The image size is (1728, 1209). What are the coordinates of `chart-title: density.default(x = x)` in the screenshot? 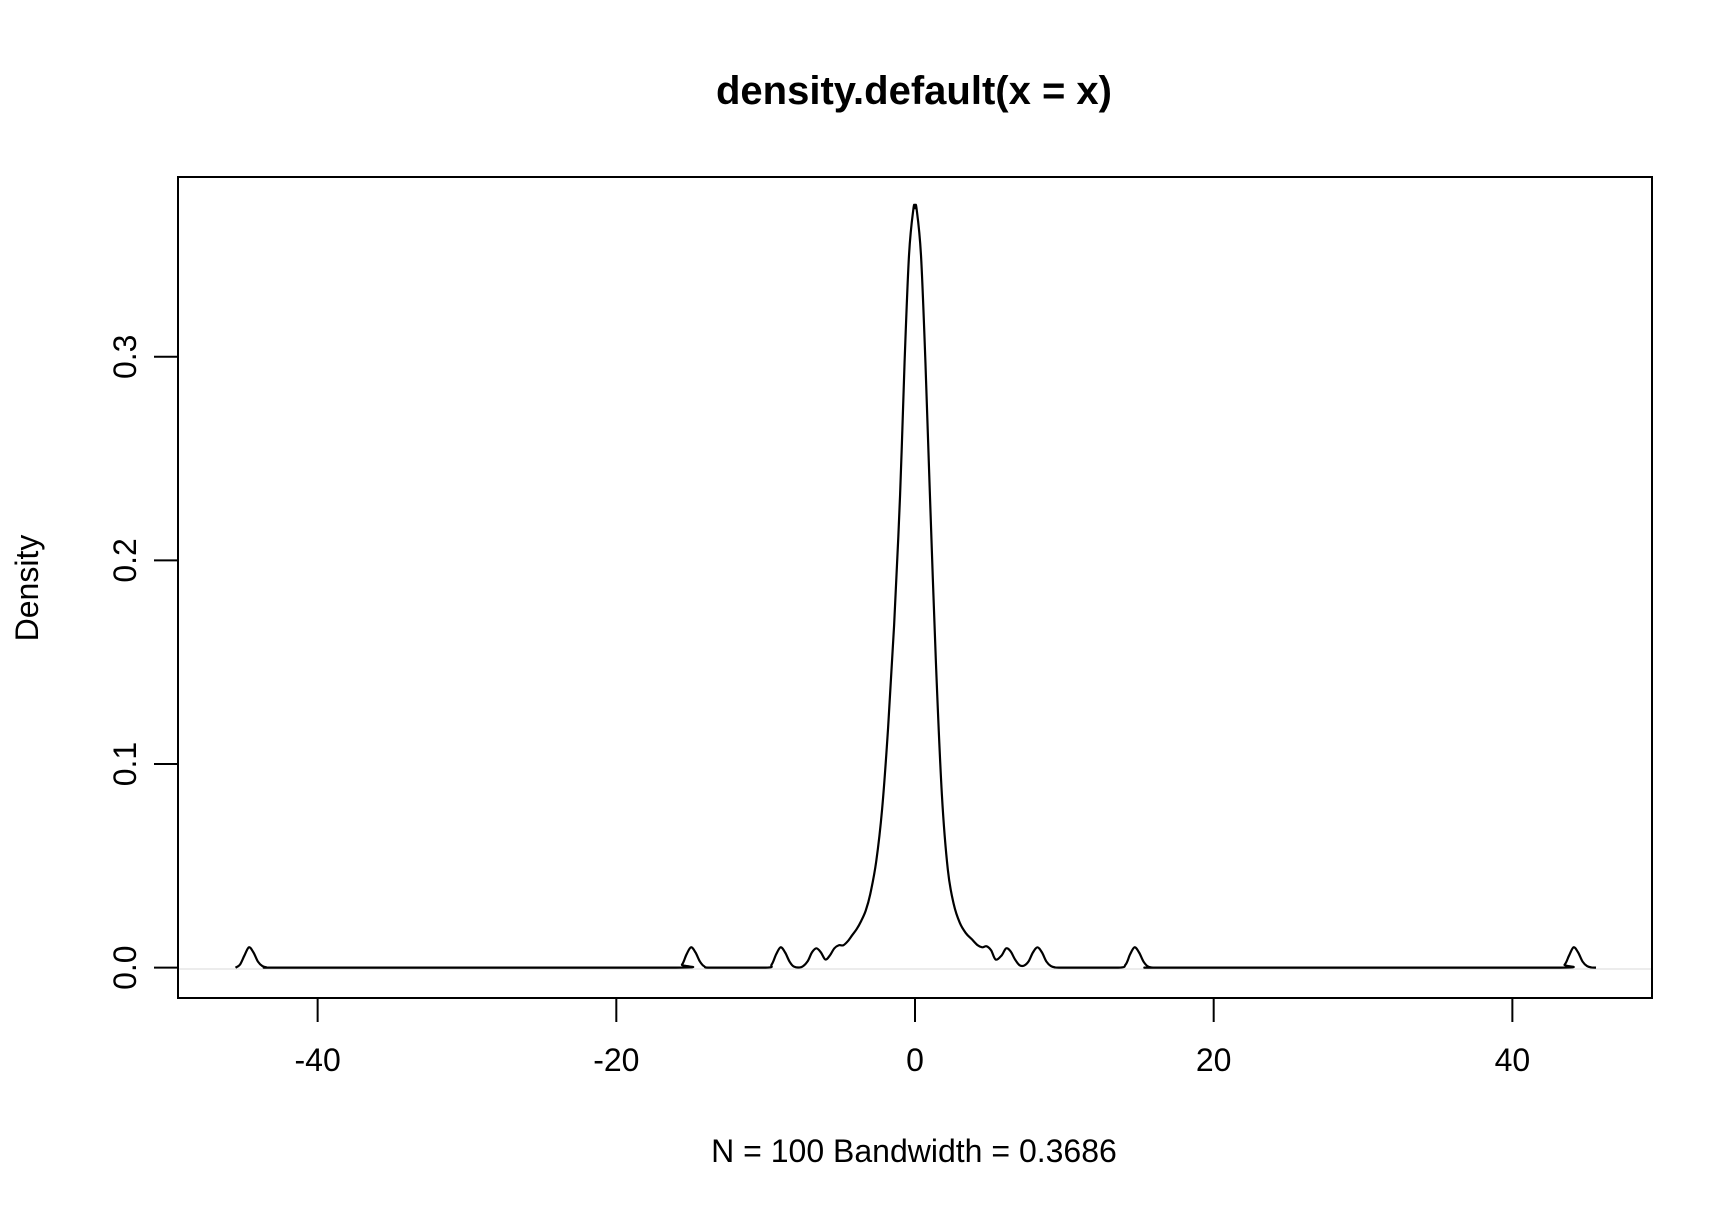 It's located at (914, 91).